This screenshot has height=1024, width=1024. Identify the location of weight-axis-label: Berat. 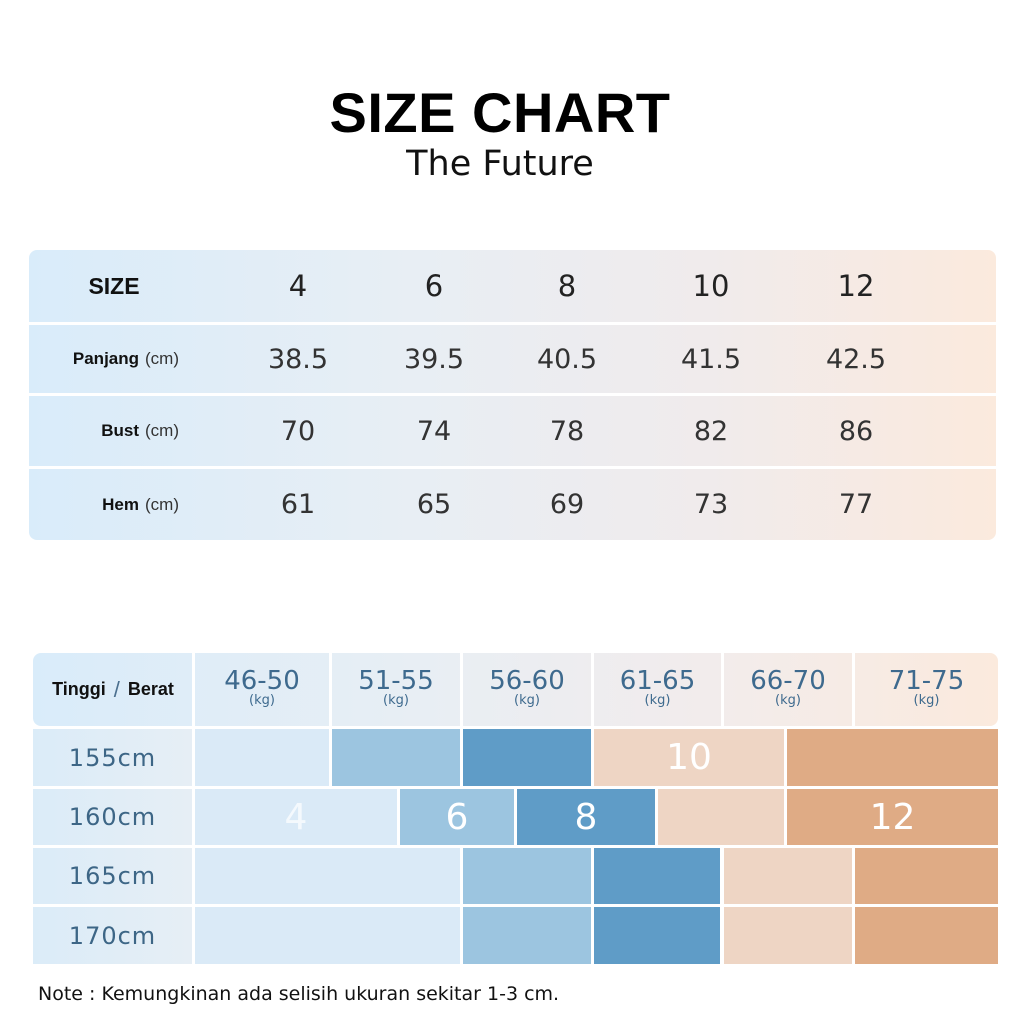
(150, 689).